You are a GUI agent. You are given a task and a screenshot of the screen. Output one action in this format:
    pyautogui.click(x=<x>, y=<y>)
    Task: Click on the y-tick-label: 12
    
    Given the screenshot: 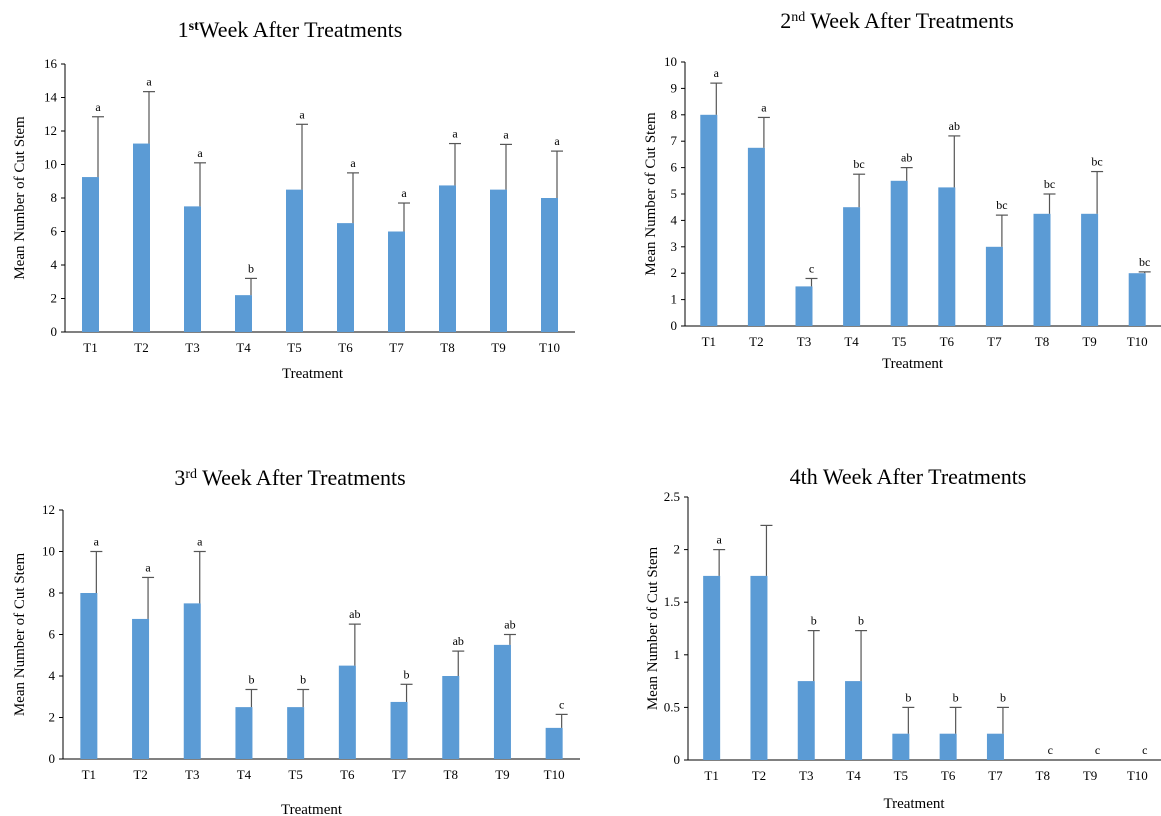 What is the action you would take?
    pyautogui.click(x=48, y=509)
    